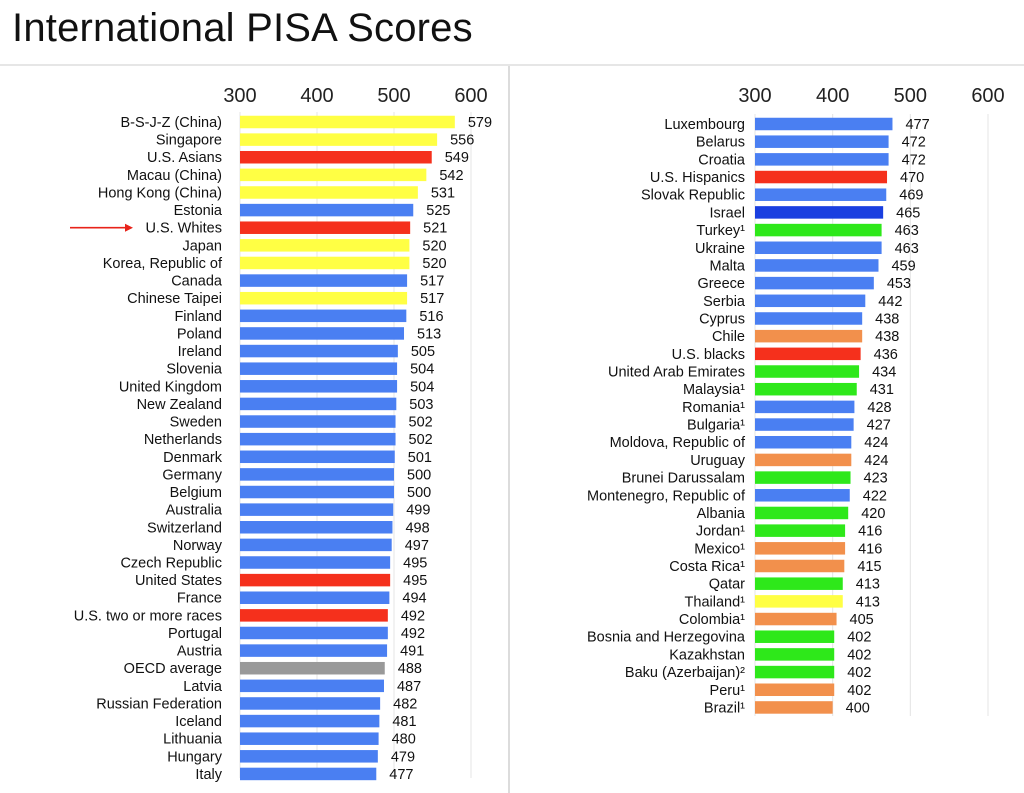 The height and width of the screenshot is (793, 1024). I want to click on bar-mexico, so click(800, 548).